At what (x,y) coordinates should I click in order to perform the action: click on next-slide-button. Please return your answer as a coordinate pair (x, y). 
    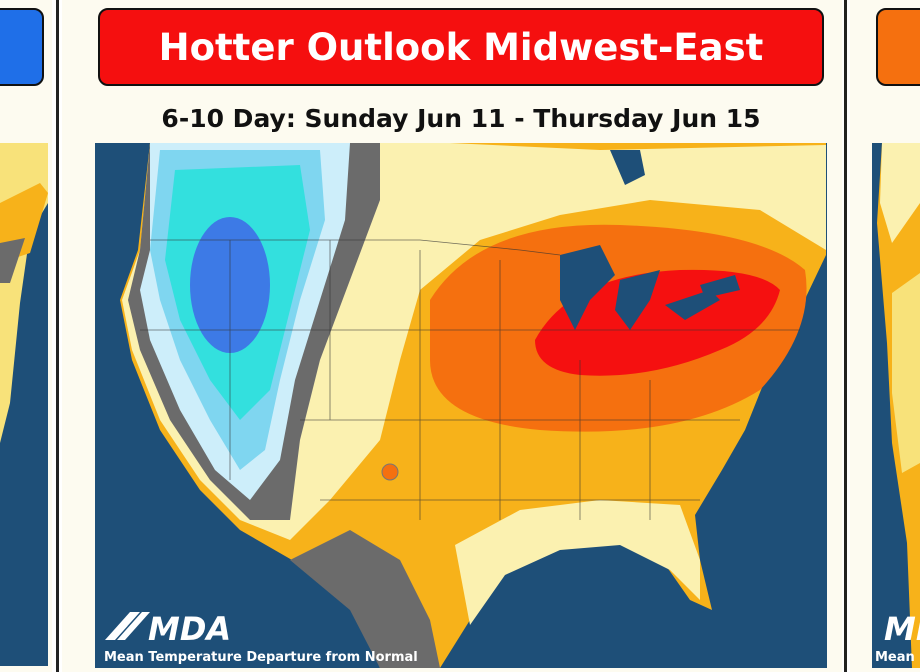
    Looking at the image, I should click on (898, 47).